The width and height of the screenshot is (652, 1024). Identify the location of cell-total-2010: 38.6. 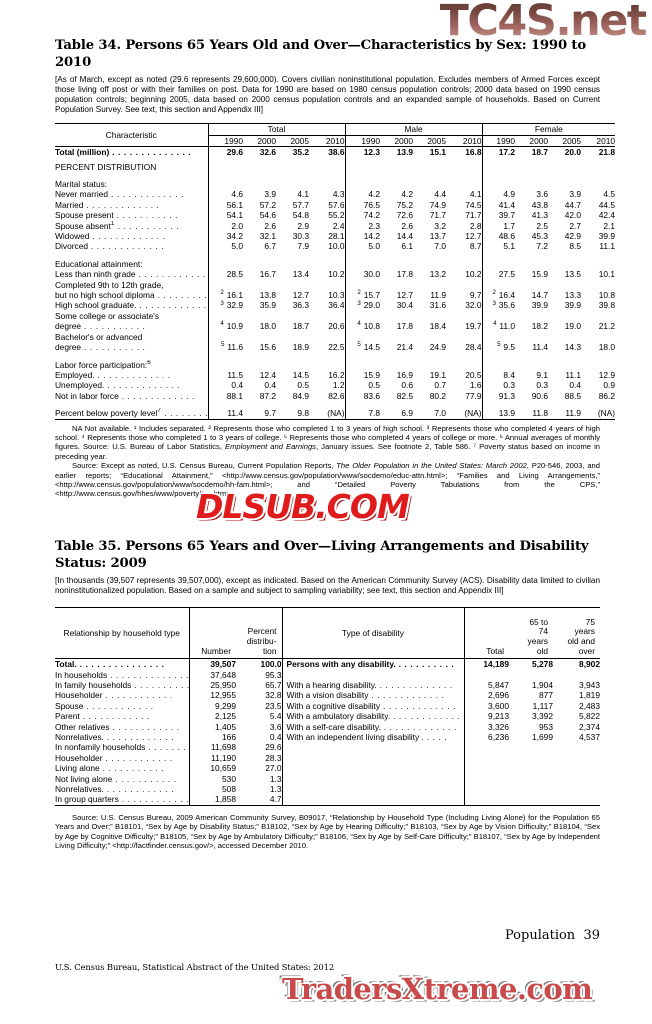
(327, 152).